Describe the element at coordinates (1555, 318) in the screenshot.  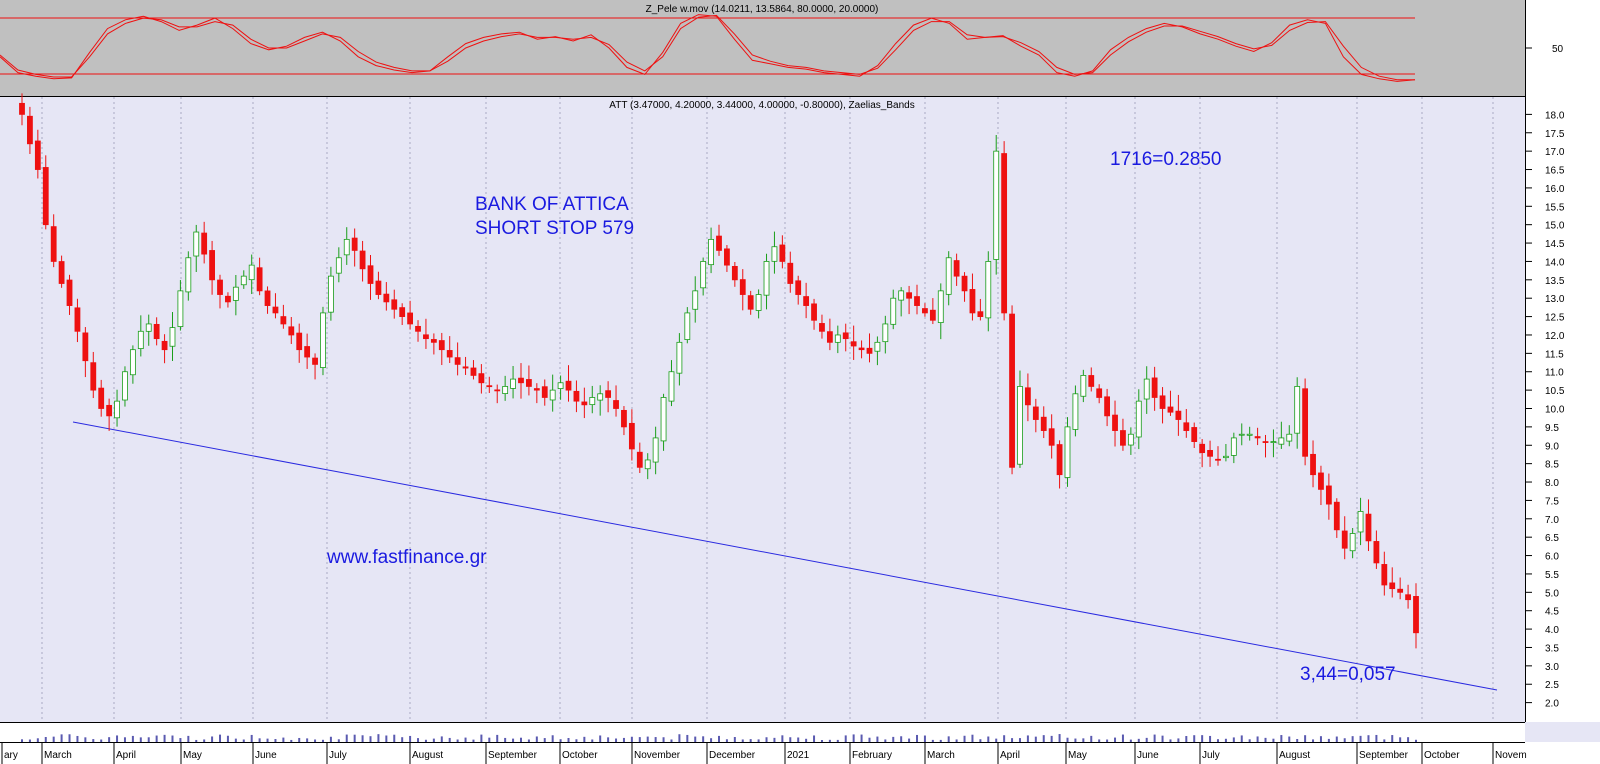
I see `y-tick-label-21: 12.5` at that location.